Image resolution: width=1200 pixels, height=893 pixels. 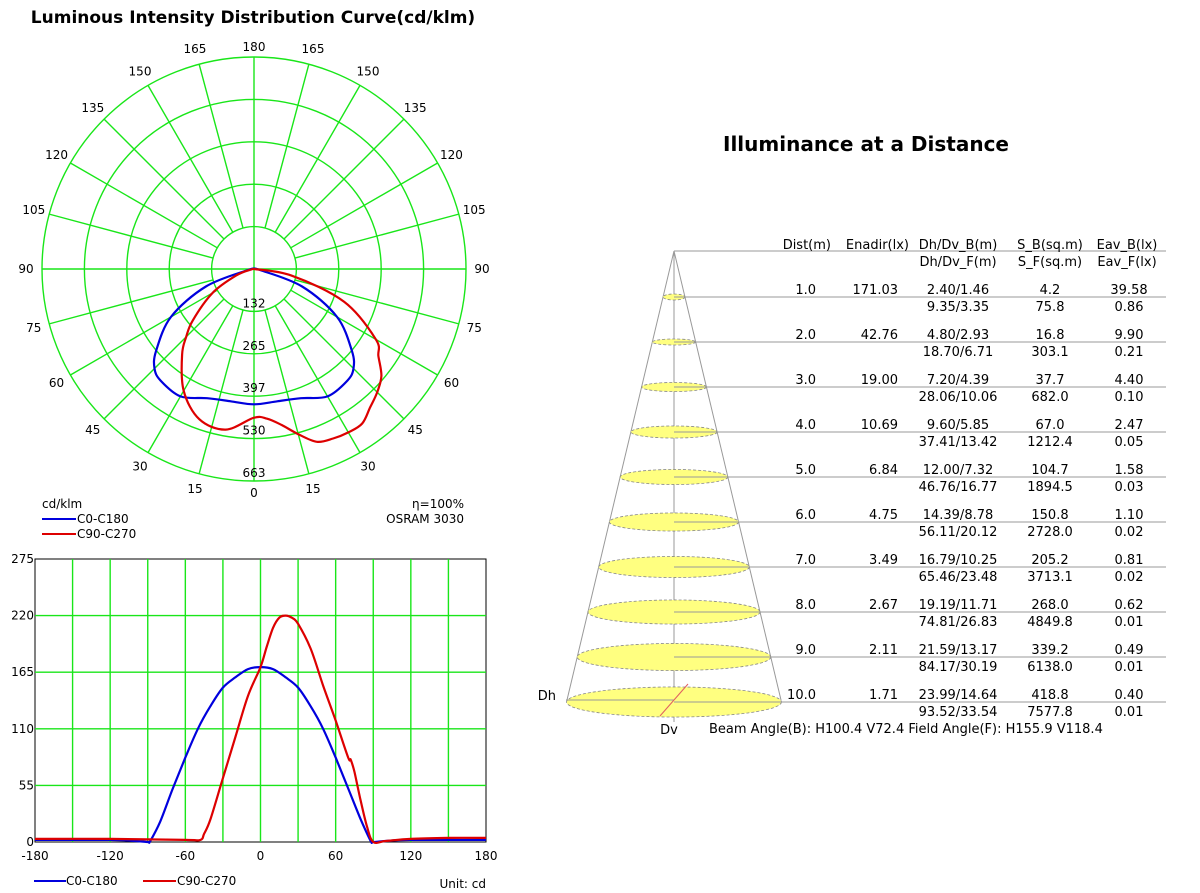 I want to click on table-cell-eav-b: 1.10, so click(x=1129, y=515).